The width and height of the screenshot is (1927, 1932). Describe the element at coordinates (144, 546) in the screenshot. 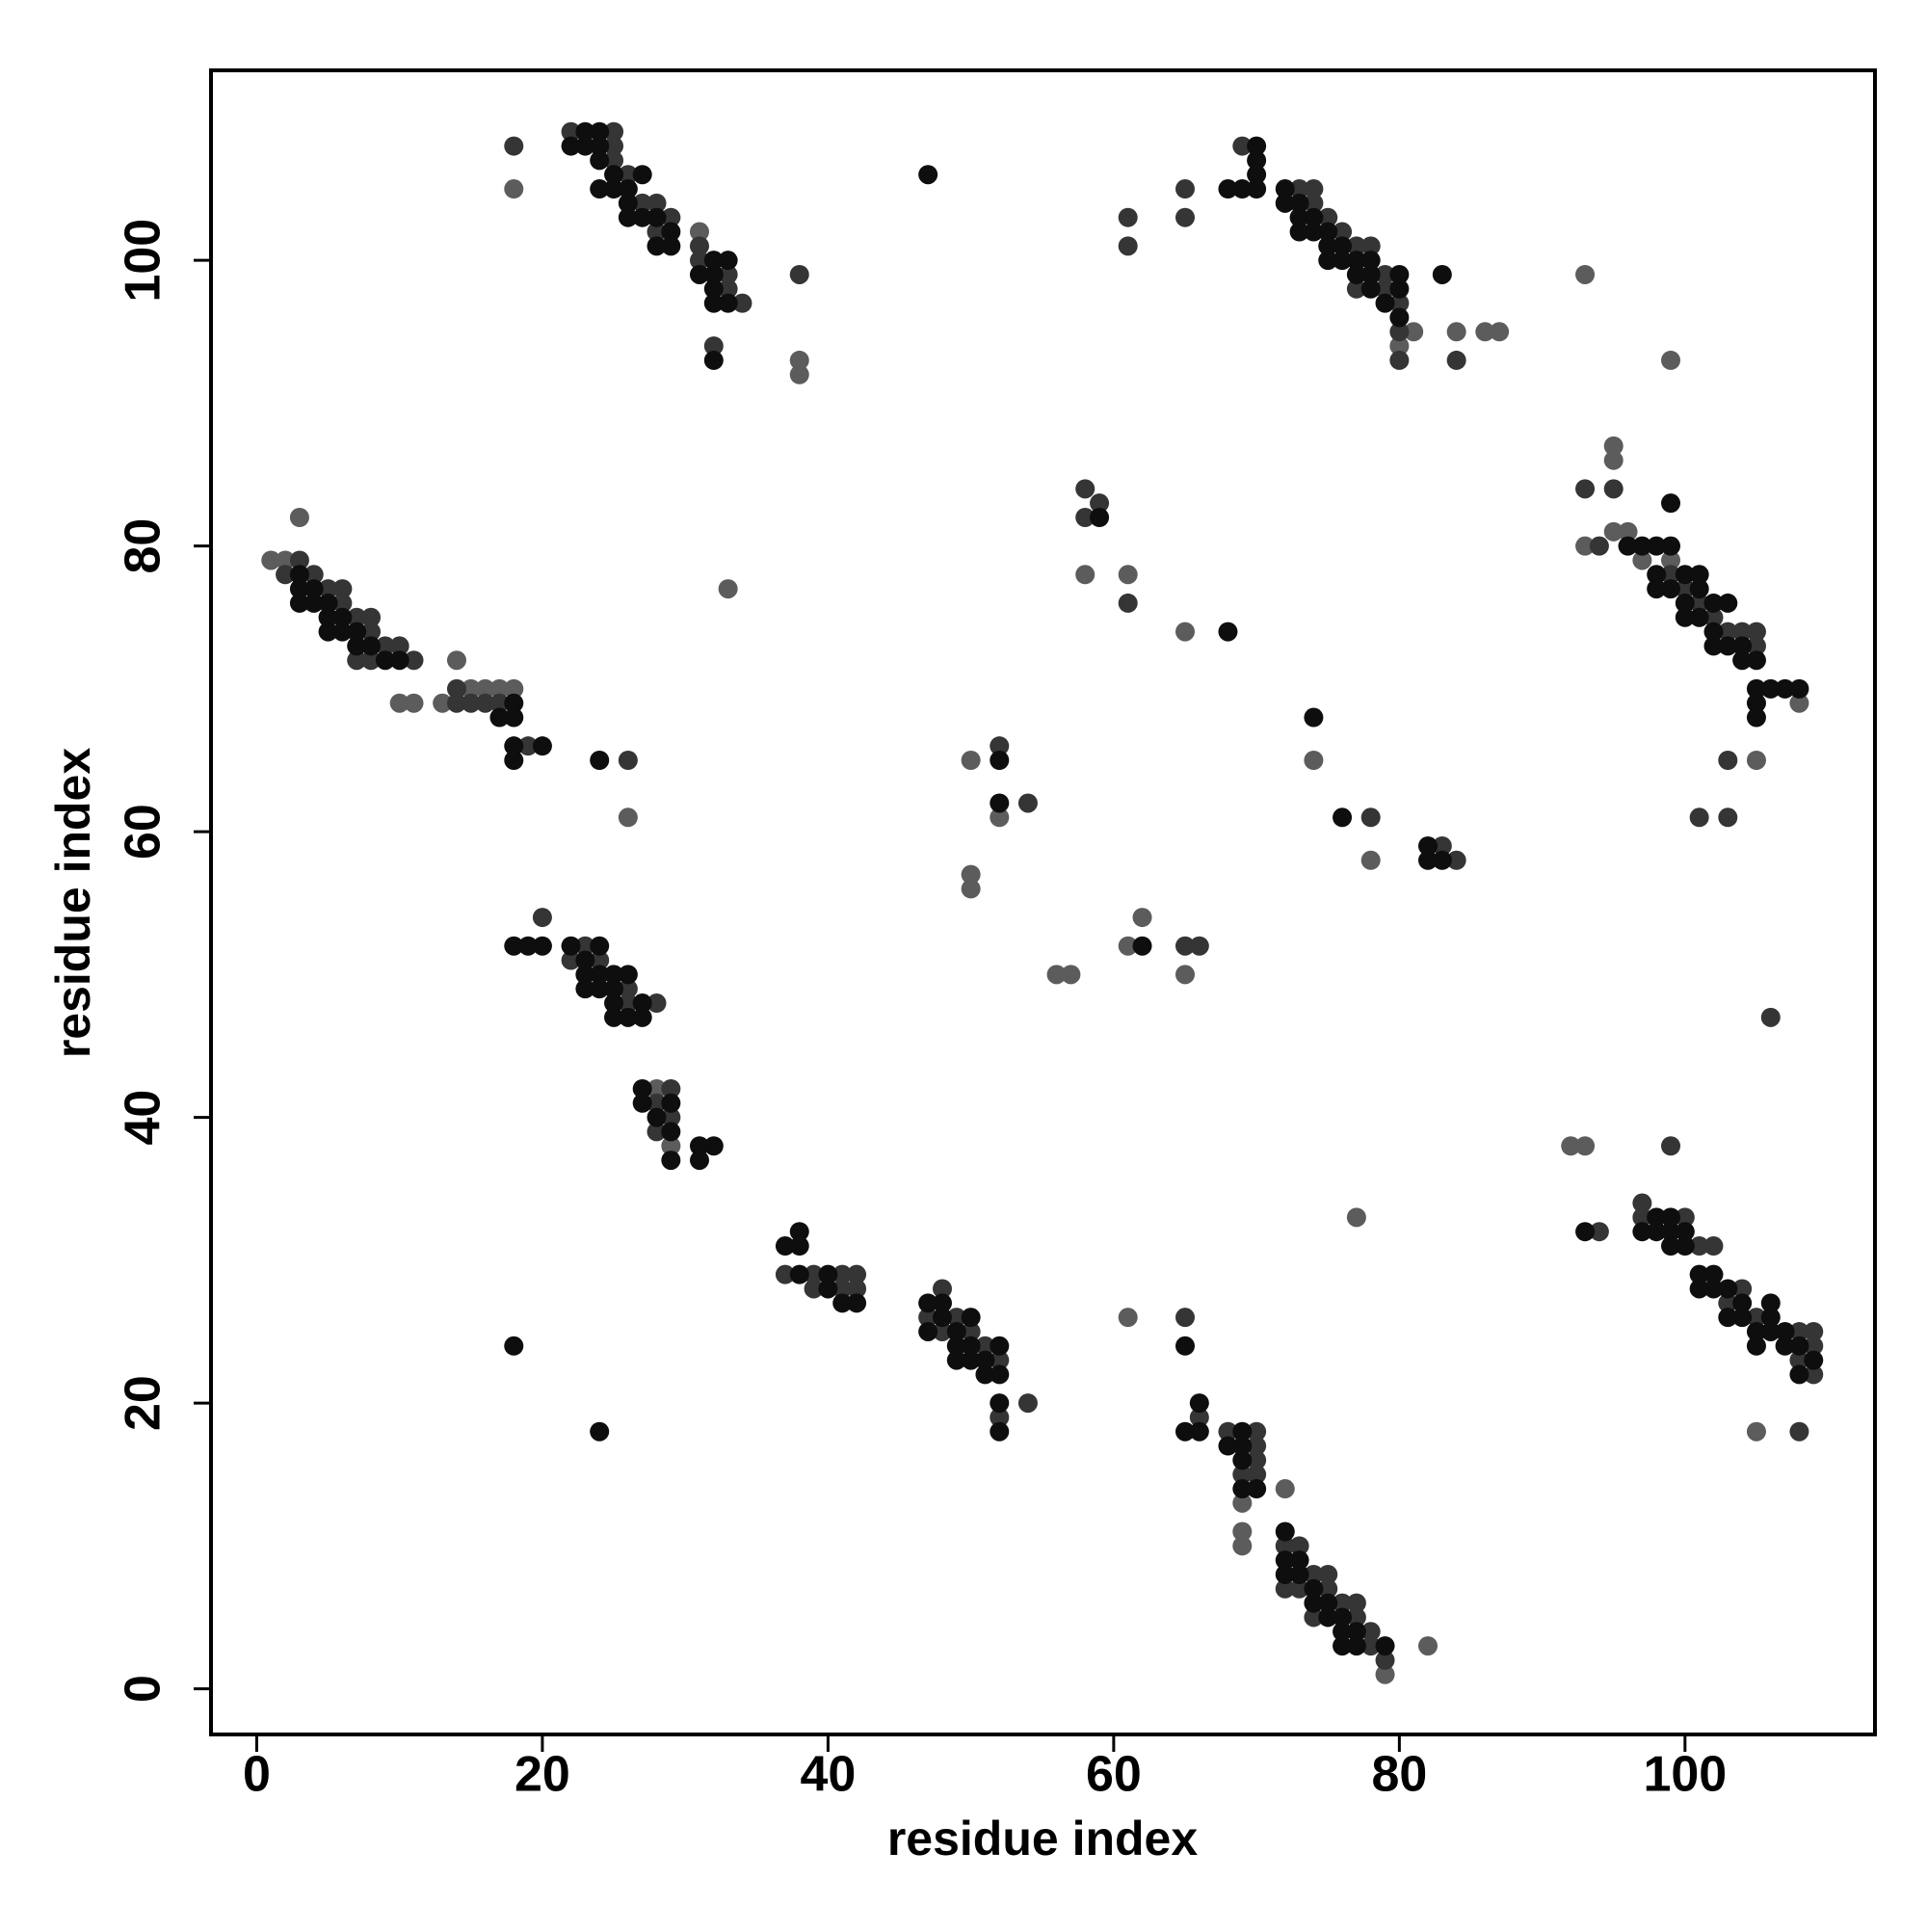

I see `y-tick-label: 80` at that location.